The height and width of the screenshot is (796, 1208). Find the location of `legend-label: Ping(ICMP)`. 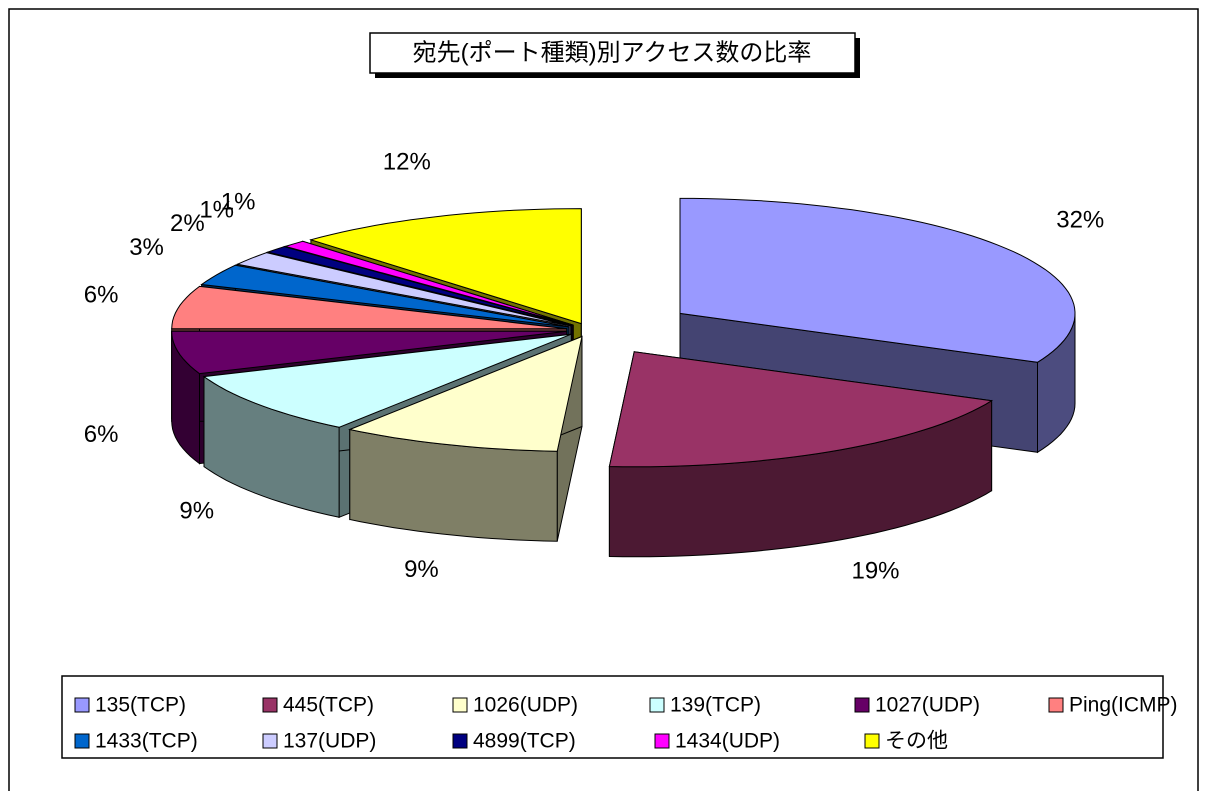

legend-label: Ping(ICMP) is located at coordinates (1123, 705).